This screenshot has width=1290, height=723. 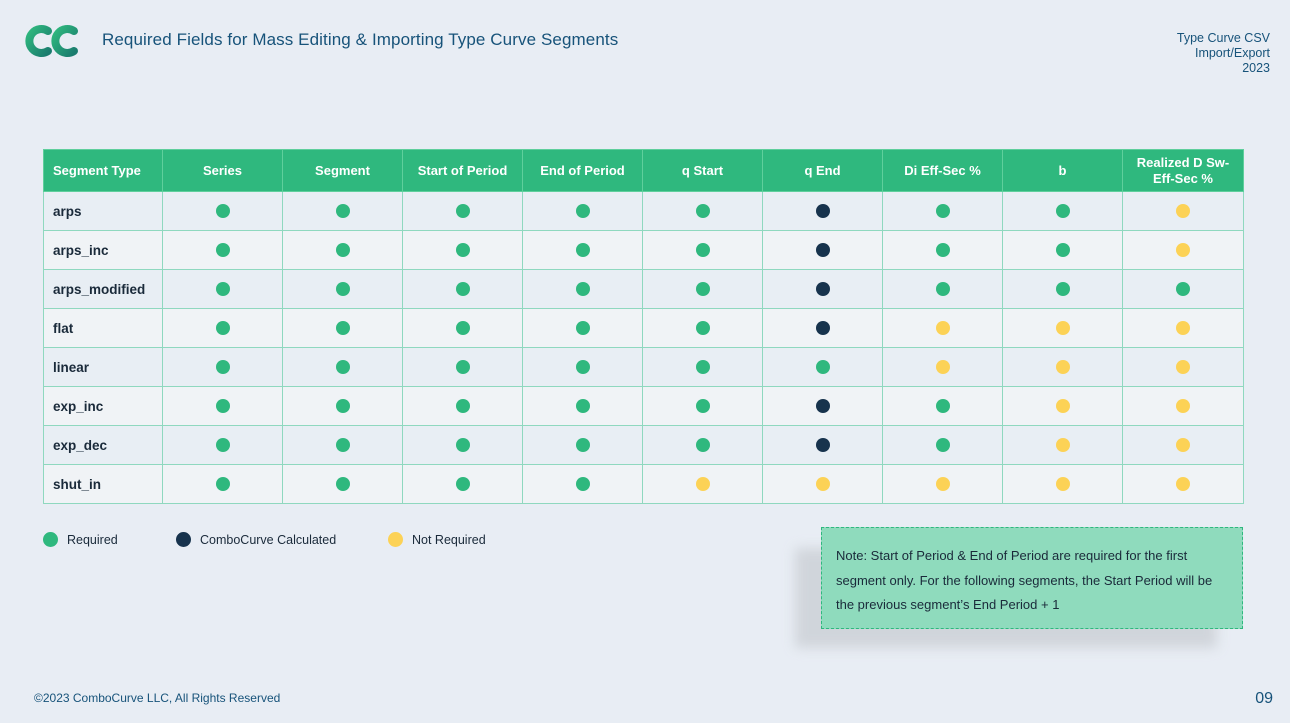 I want to click on segment-type-cell: arps, so click(x=103, y=211).